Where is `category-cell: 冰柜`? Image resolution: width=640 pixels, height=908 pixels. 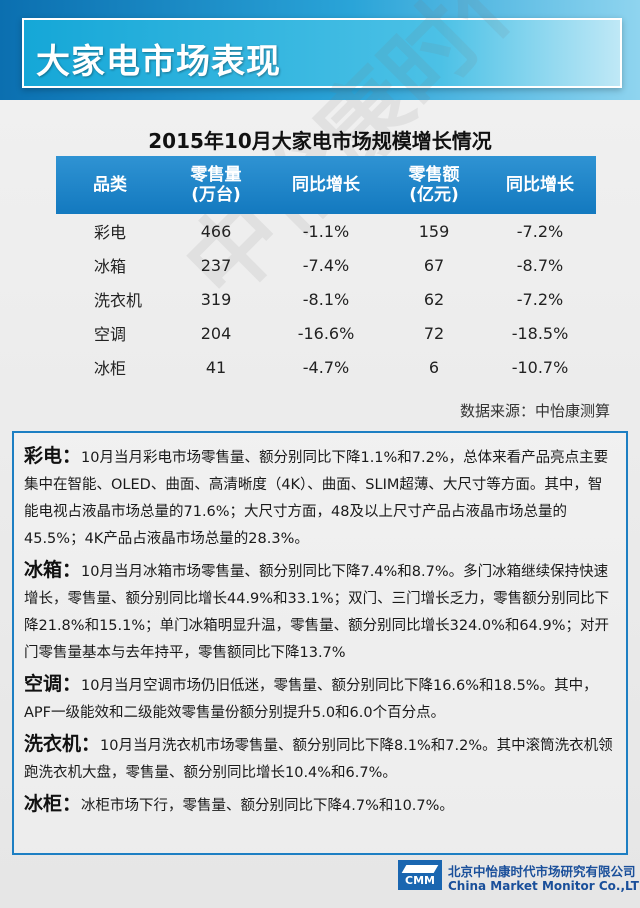 category-cell: 冰柜 is located at coordinates (110, 368).